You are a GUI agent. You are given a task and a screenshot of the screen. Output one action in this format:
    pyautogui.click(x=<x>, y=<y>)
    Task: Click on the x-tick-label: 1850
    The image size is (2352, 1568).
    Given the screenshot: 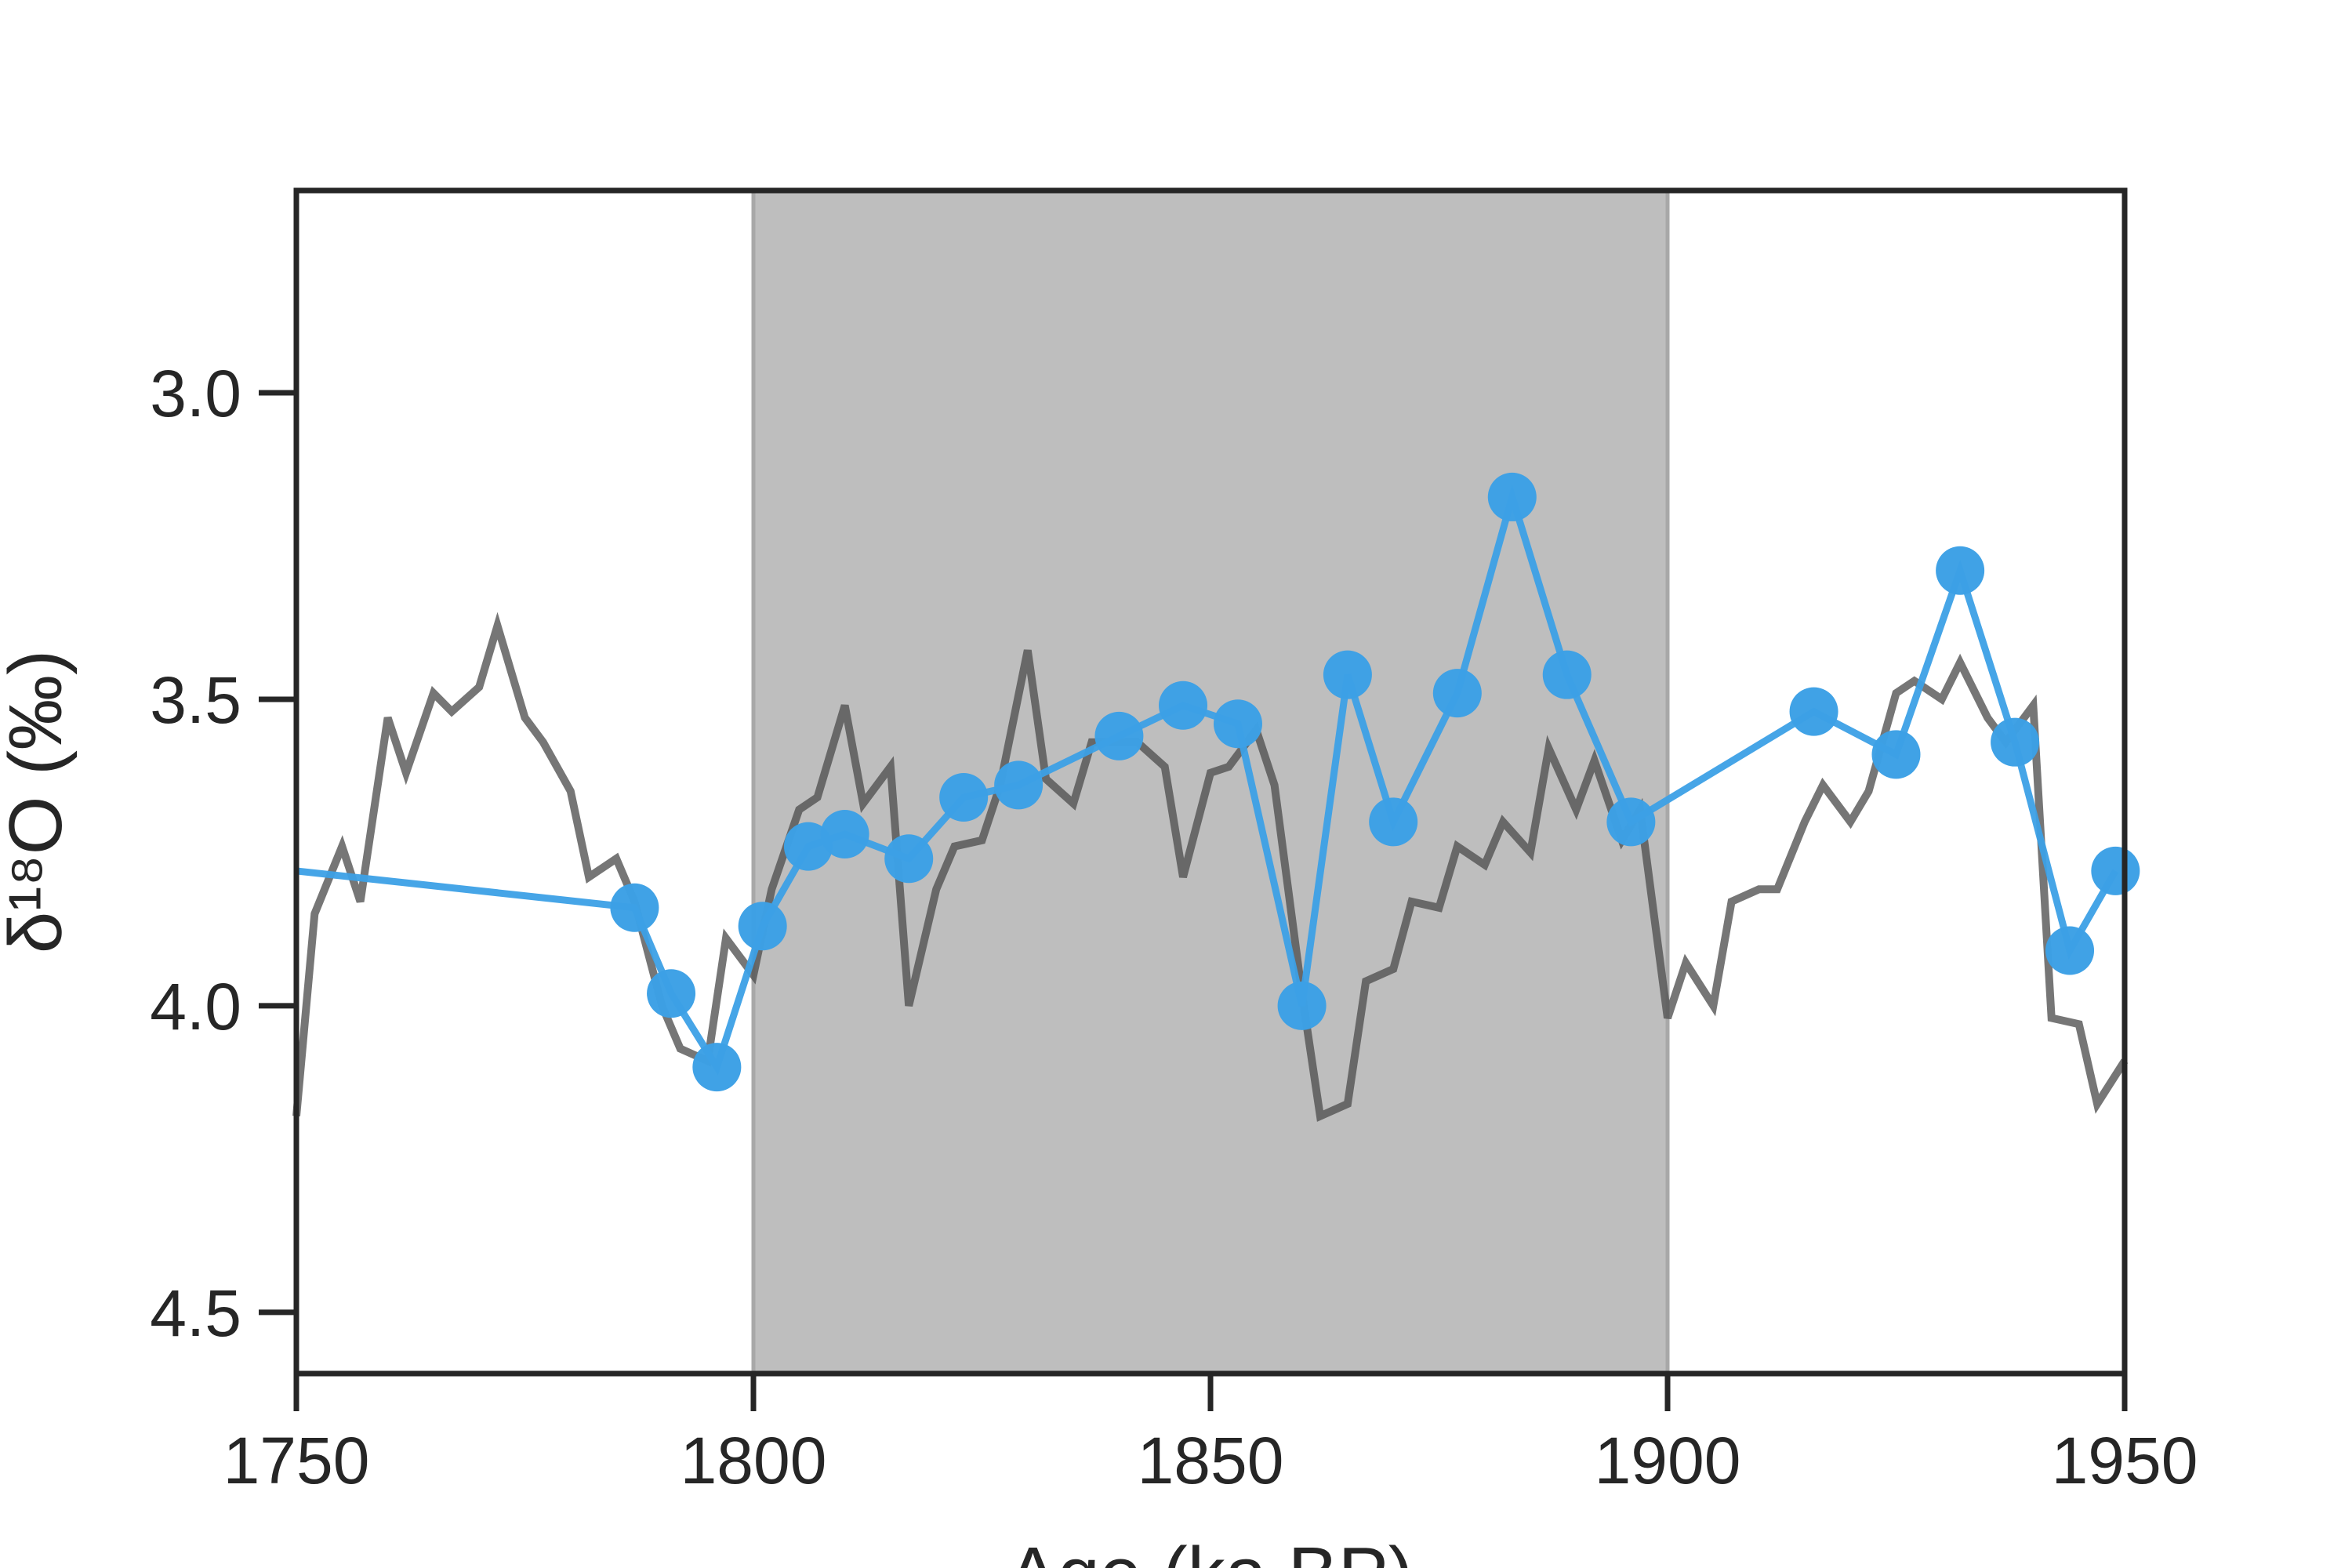 What is the action you would take?
    pyautogui.click(x=1211, y=1460)
    